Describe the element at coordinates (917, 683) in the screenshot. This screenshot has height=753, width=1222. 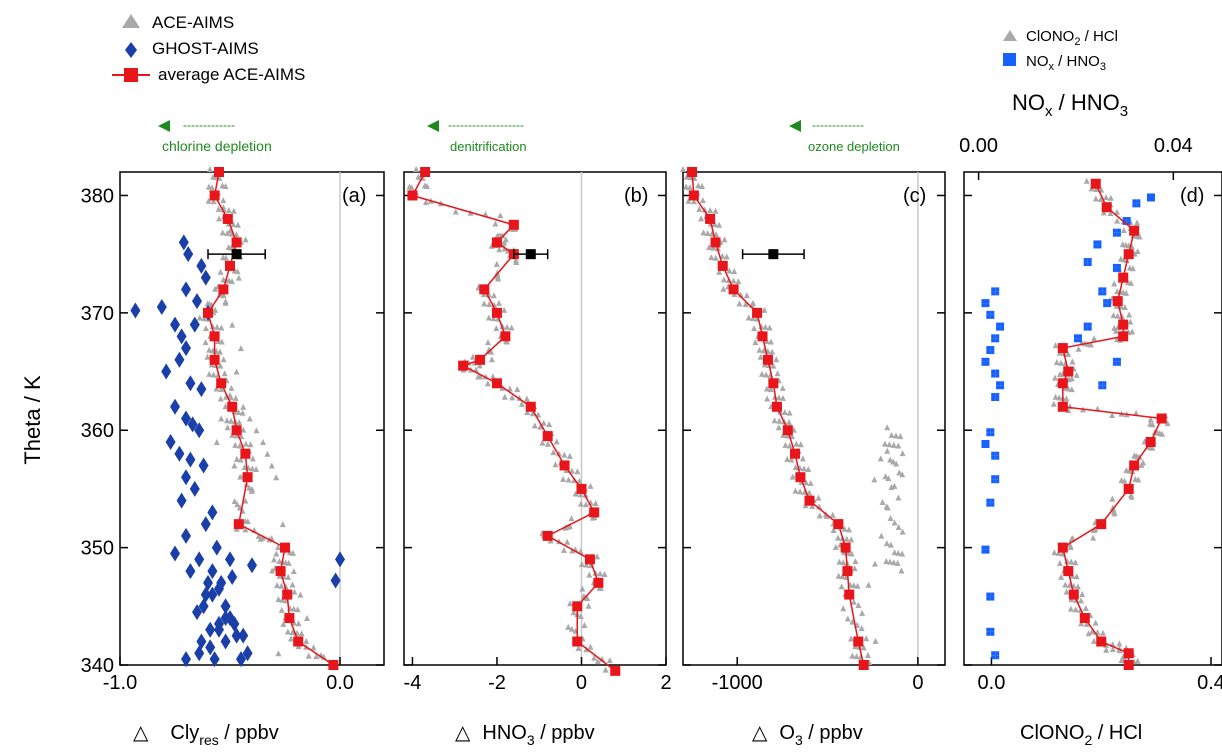
I see `x-tick-label: 0` at that location.